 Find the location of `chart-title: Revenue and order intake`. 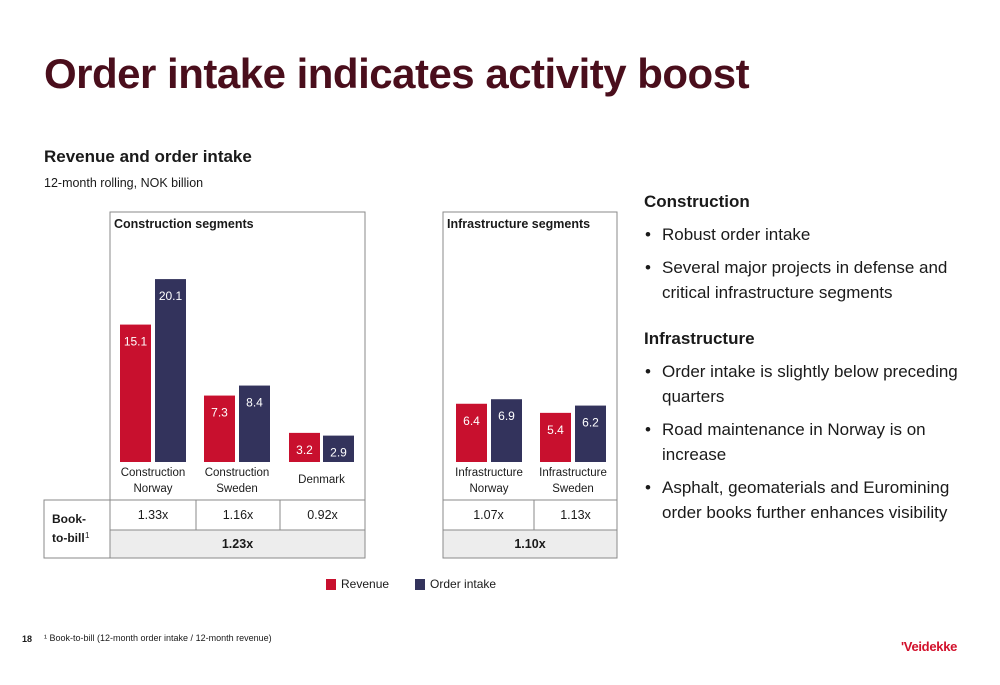

chart-title: Revenue and order intake is located at coordinates (148, 156).